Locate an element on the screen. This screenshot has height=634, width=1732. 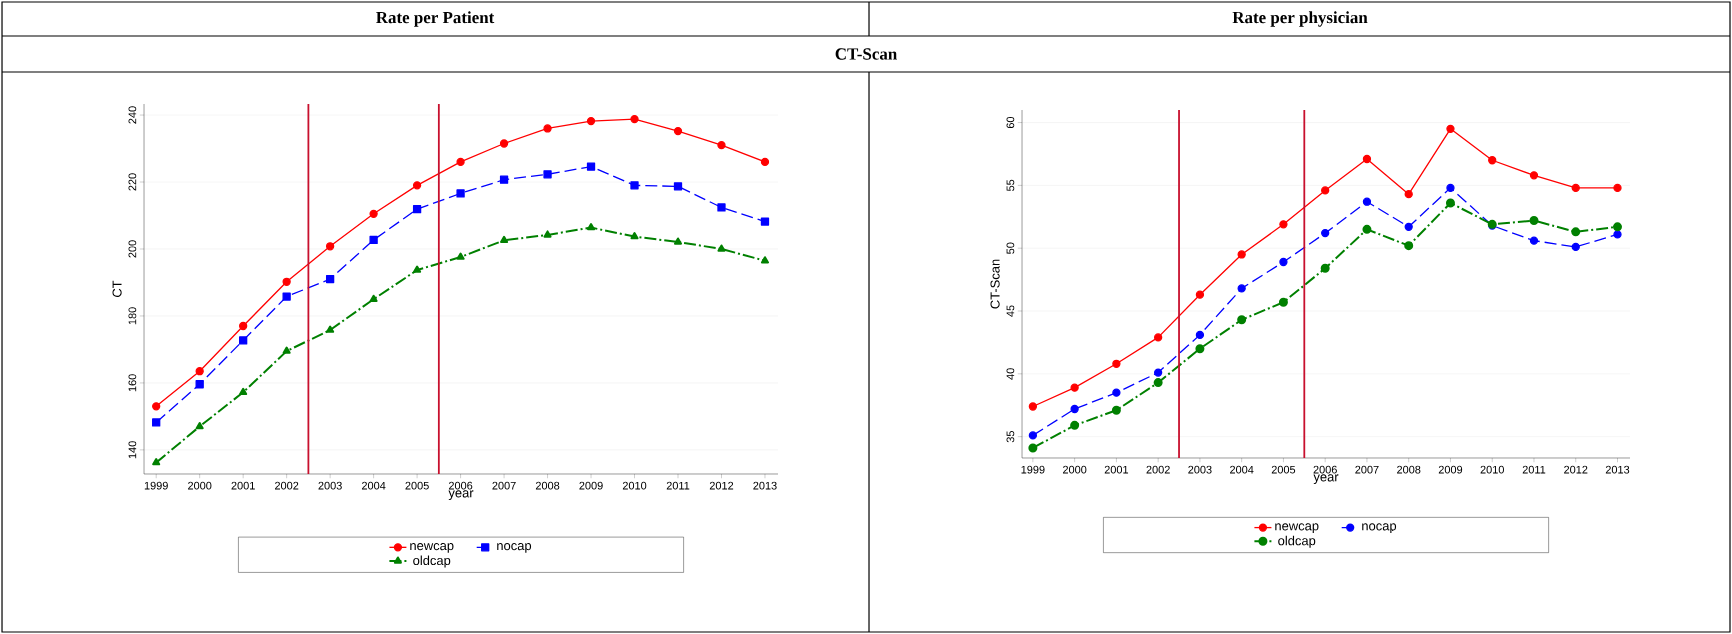
x-tick-label: 2006 is located at coordinates (1325, 469).